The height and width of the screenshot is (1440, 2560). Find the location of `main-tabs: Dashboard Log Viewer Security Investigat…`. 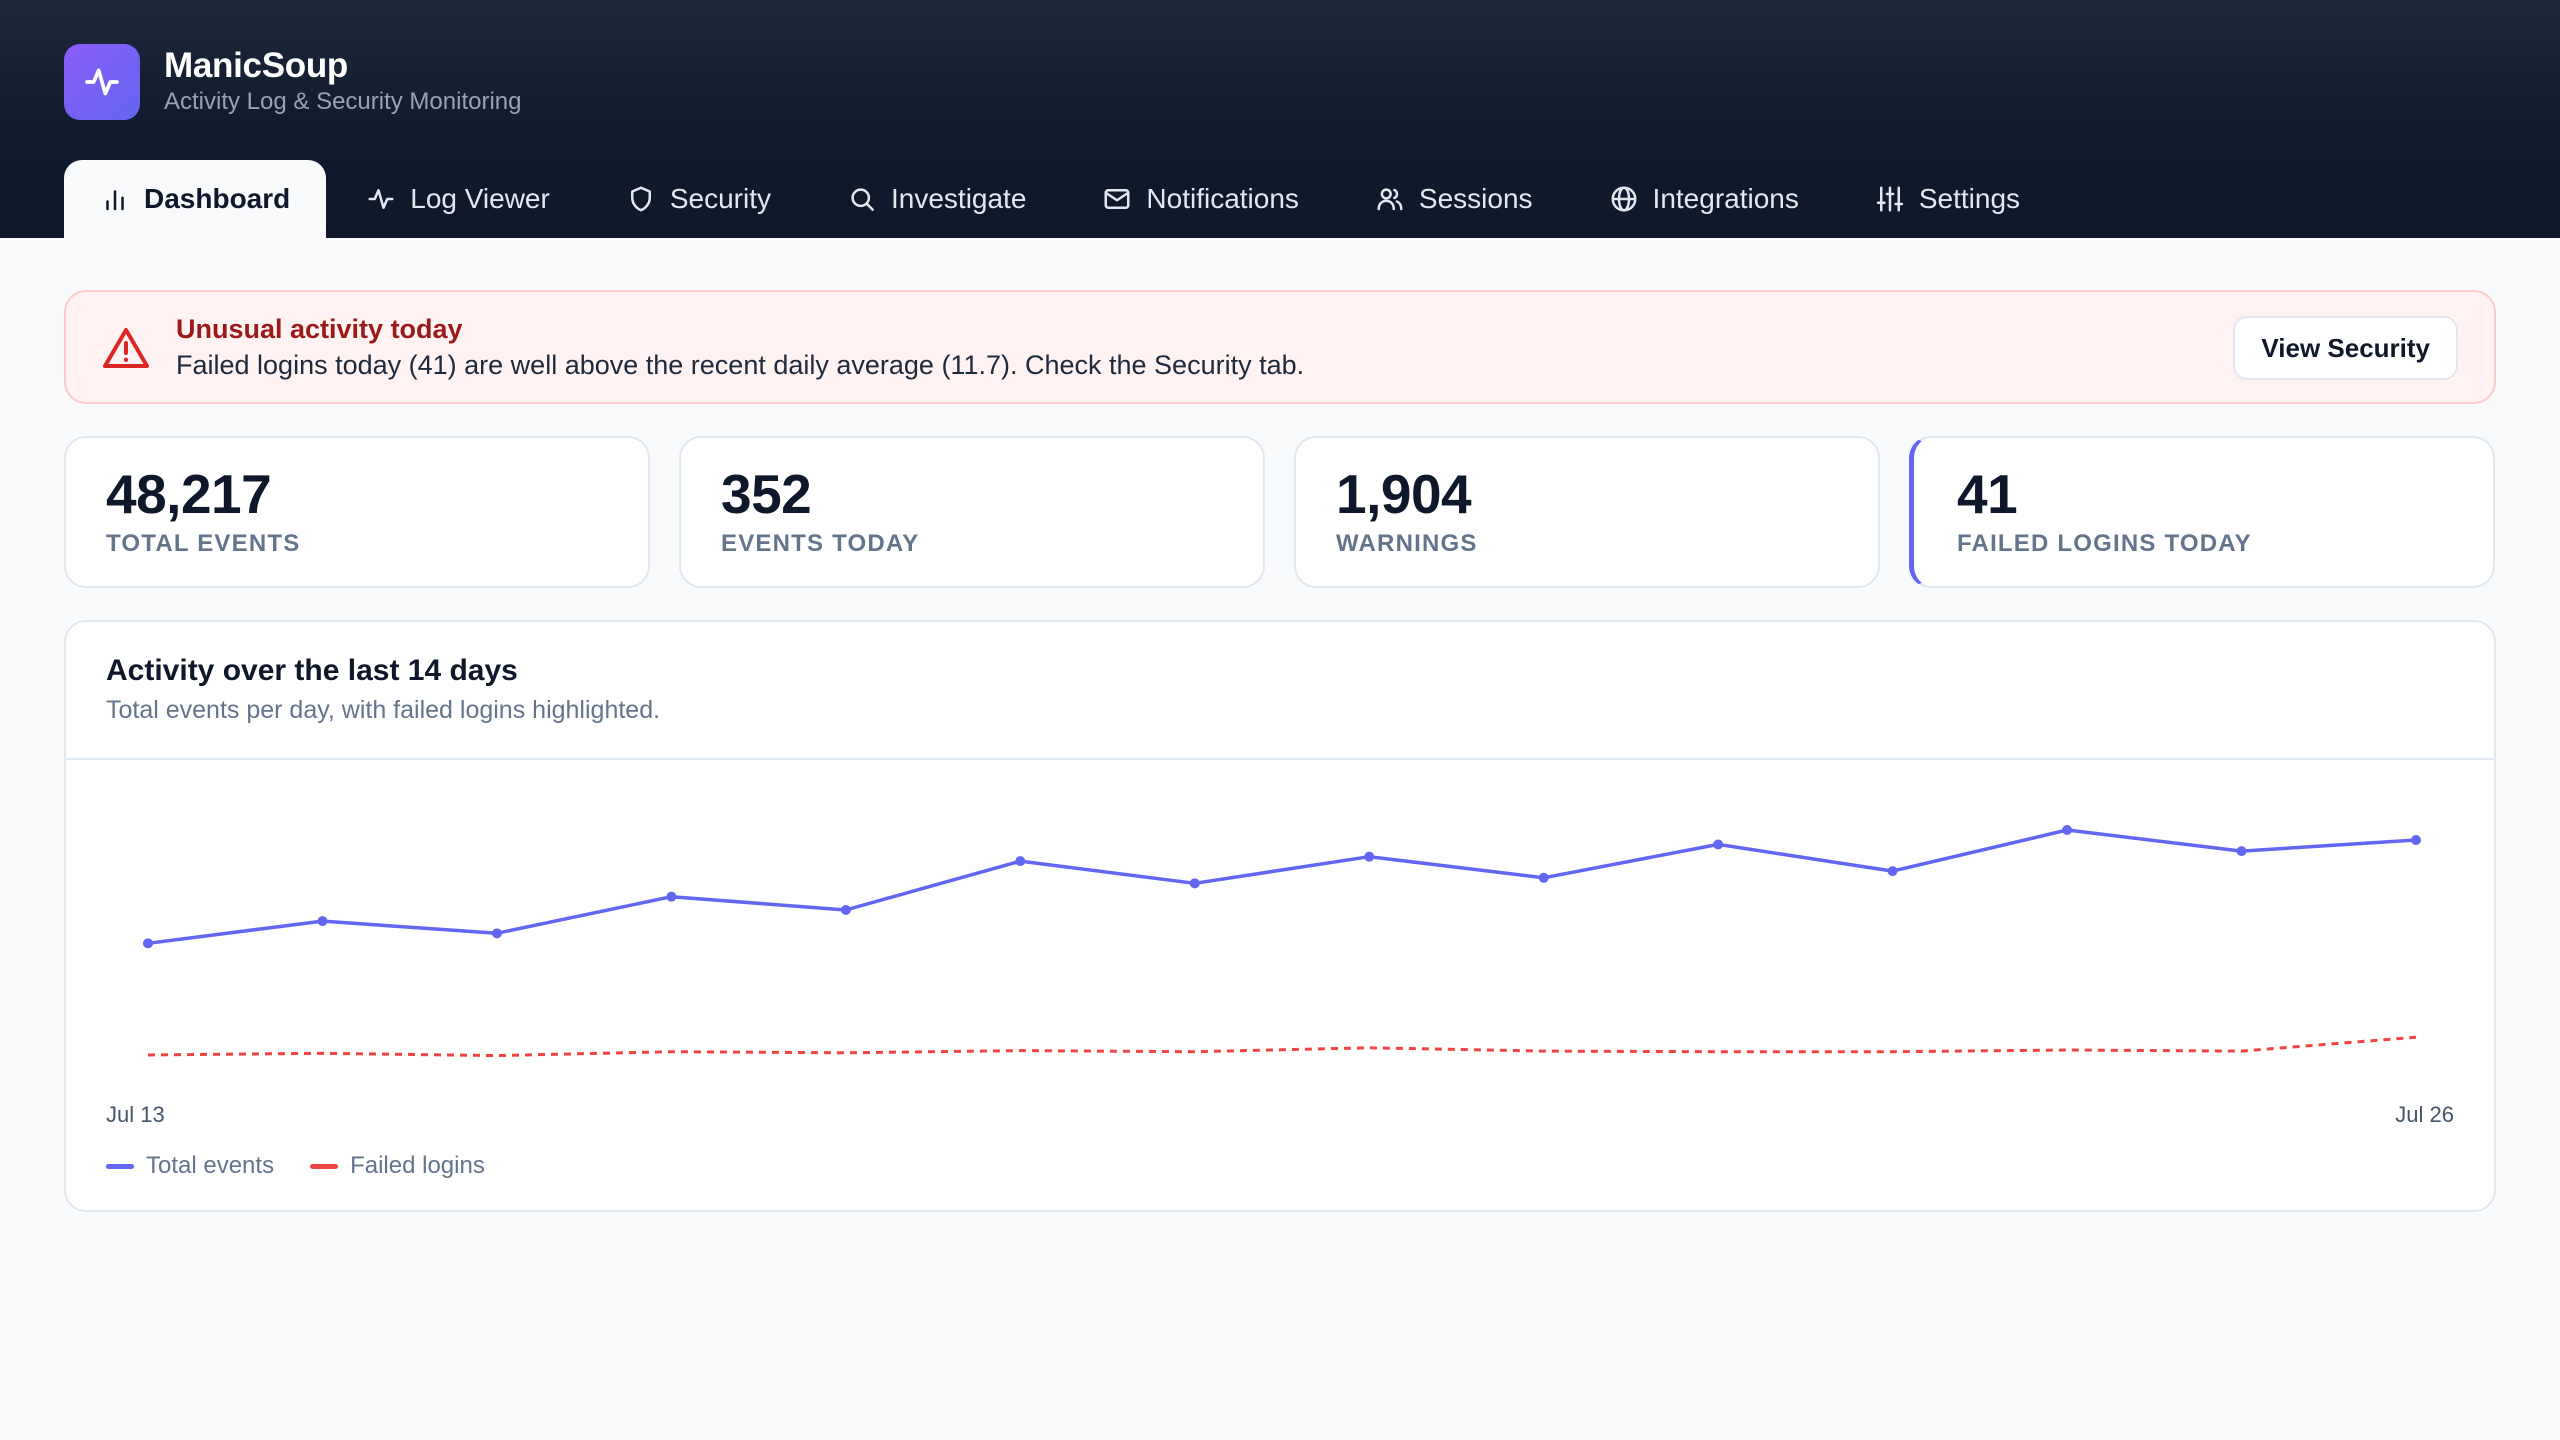

main-tabs: Dashboard Log Viewer Security Investigat… is located at coordinates (1062, 199).